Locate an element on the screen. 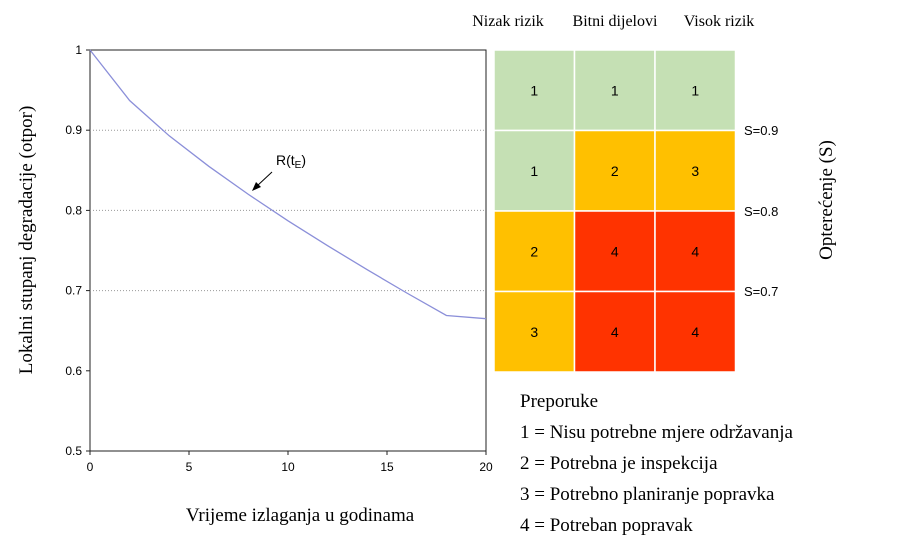 This screenshot has width=900, height=537. annotation-label: R(tE) is located at coordinates (291, 161).